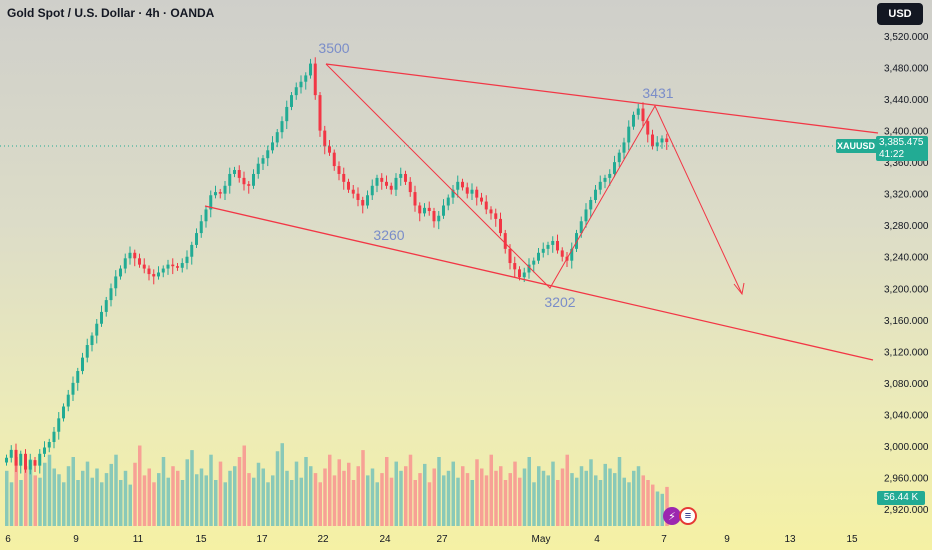 The height and width of the screenshot is (550, 932). What do you see at coordinates (906, 132) in the screenshot?
I see `price-tick-label: 3,400.000` at bounding box center [906, 132].